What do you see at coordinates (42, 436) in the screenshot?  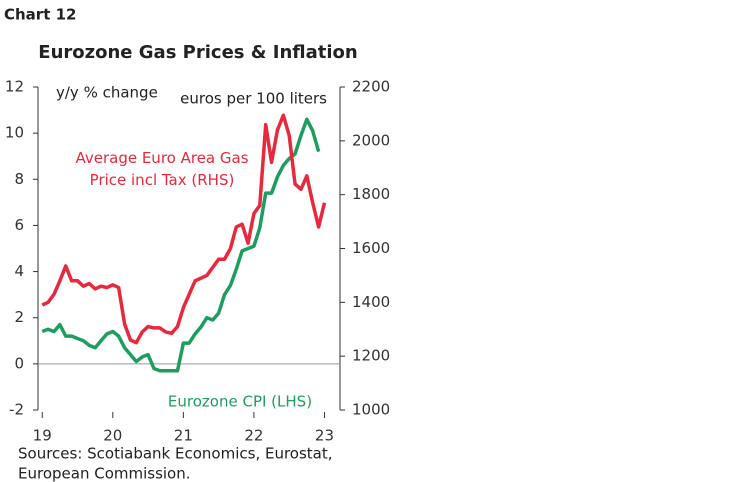 I see `x-tick-label: 19` at bounding box center [42, 436].